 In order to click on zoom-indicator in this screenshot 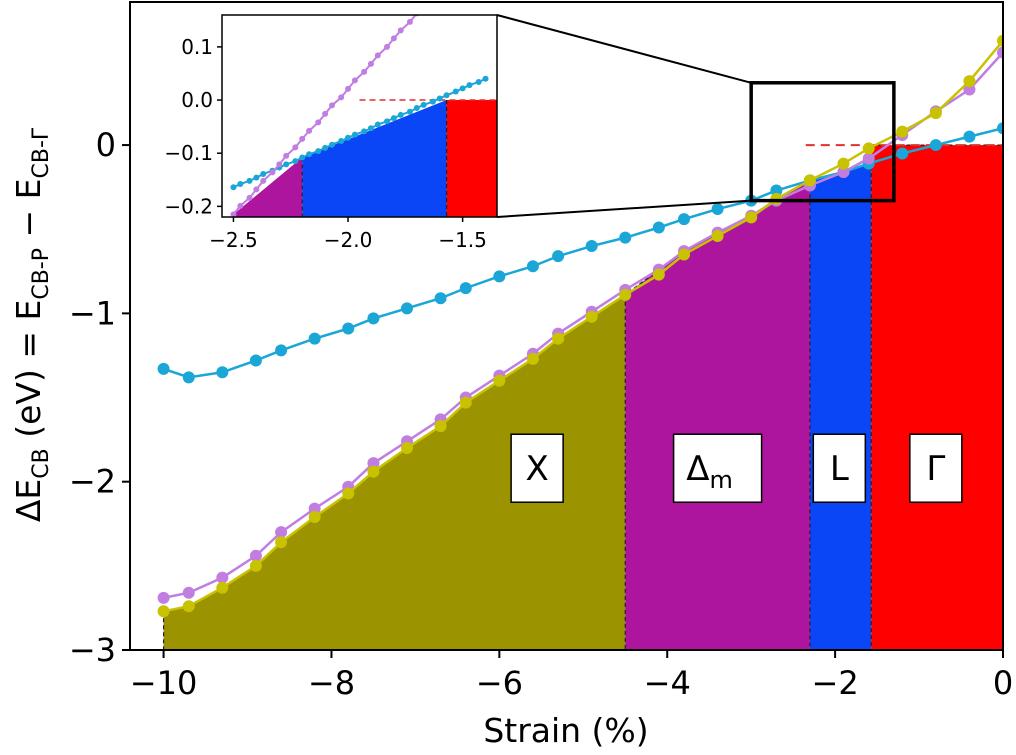, I will do `click(696, 116)`.